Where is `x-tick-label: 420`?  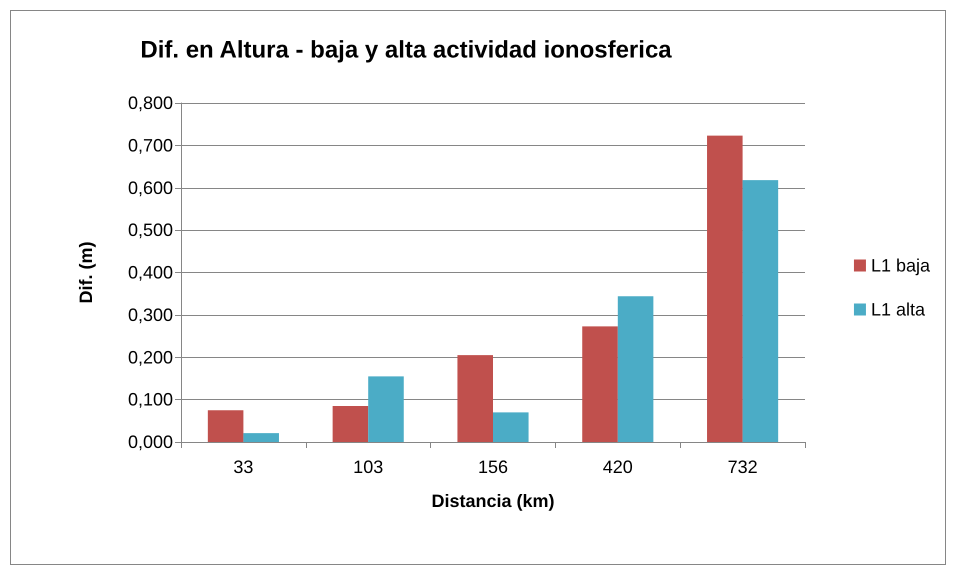 x-tick-label: 420 is located at coordinates (617, 467).